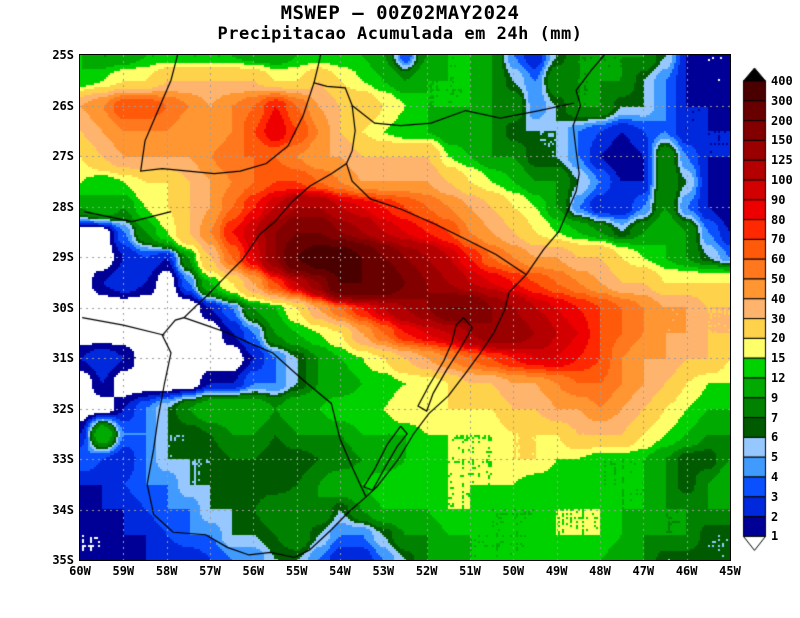 The width and height of the screenshot is (800, 618). I want to click on lon-tick-label: 60W, so click(80, 571).